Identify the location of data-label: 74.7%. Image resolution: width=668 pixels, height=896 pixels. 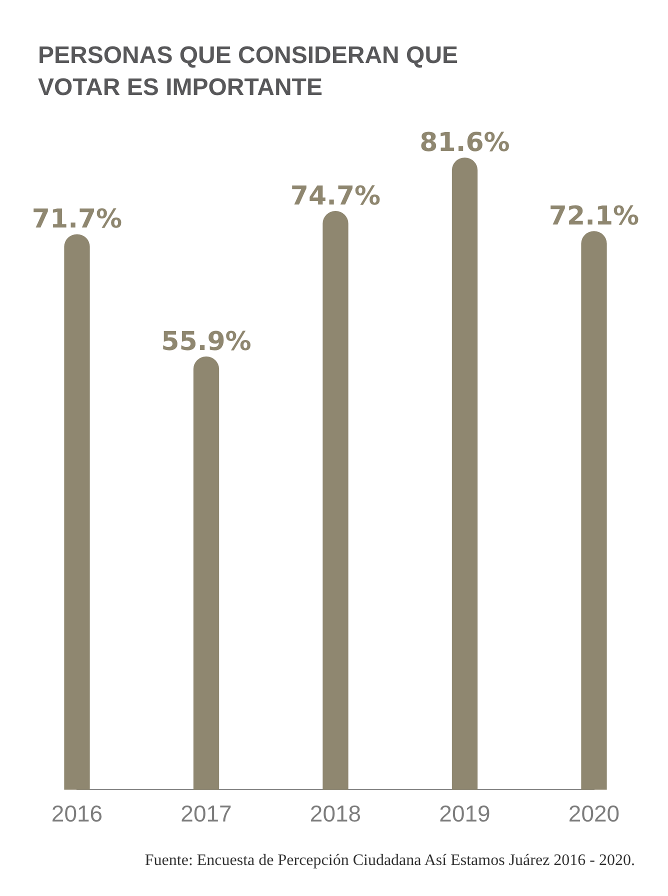
(335, 196).